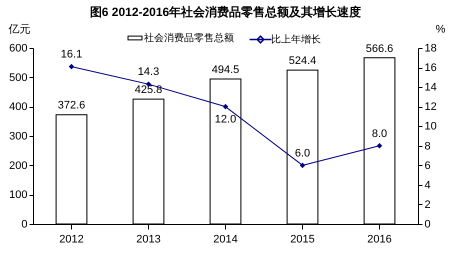 Image resolution: width=461 pixels, height=264 pixels. I want to click on y-tick-label: 100, so click(18, 195).